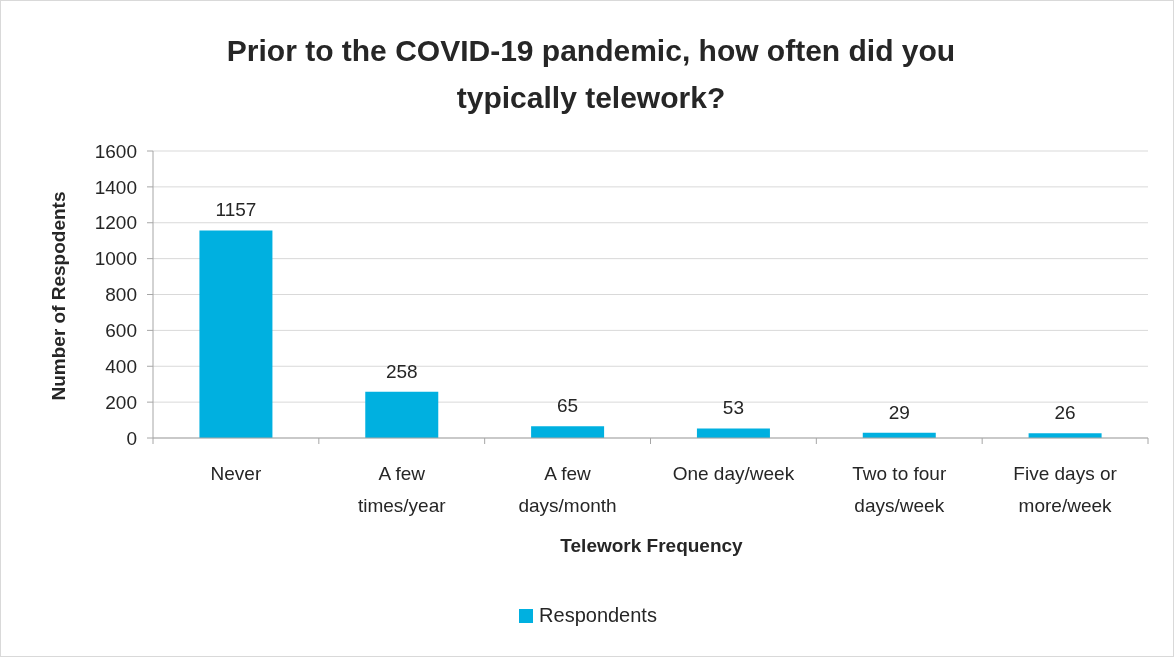 This screenshot has width=1174, height=657. Describe the element at coordinates (115, 223) in the screenshot. I see `y-tick-label: 1200` at that location.